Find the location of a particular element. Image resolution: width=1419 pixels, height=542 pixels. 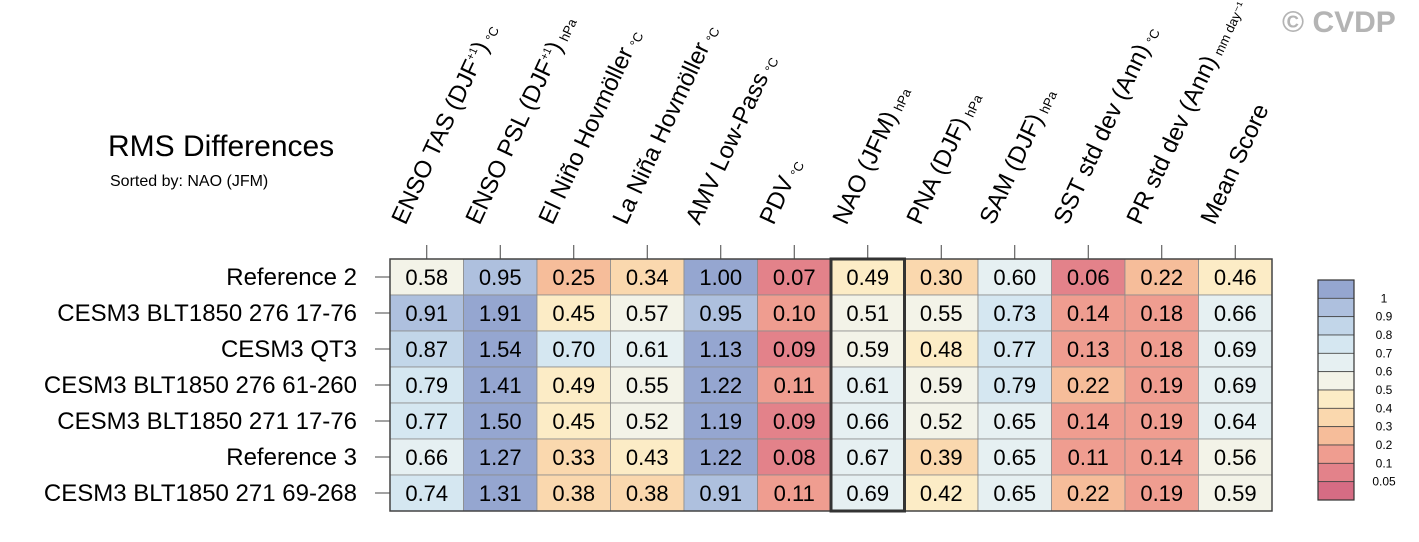

colorbar-label: 0.05 is located at coordinates (1384, 482).